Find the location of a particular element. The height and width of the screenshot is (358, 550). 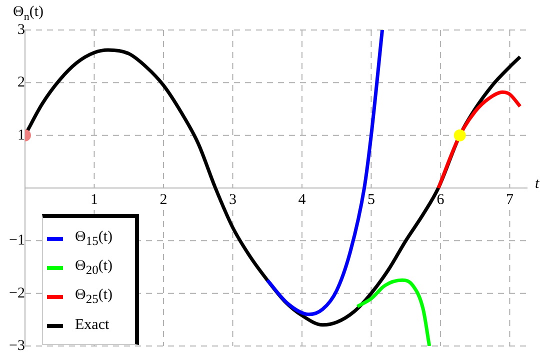

x-axis-title: t is located at coordinates (537, 184).